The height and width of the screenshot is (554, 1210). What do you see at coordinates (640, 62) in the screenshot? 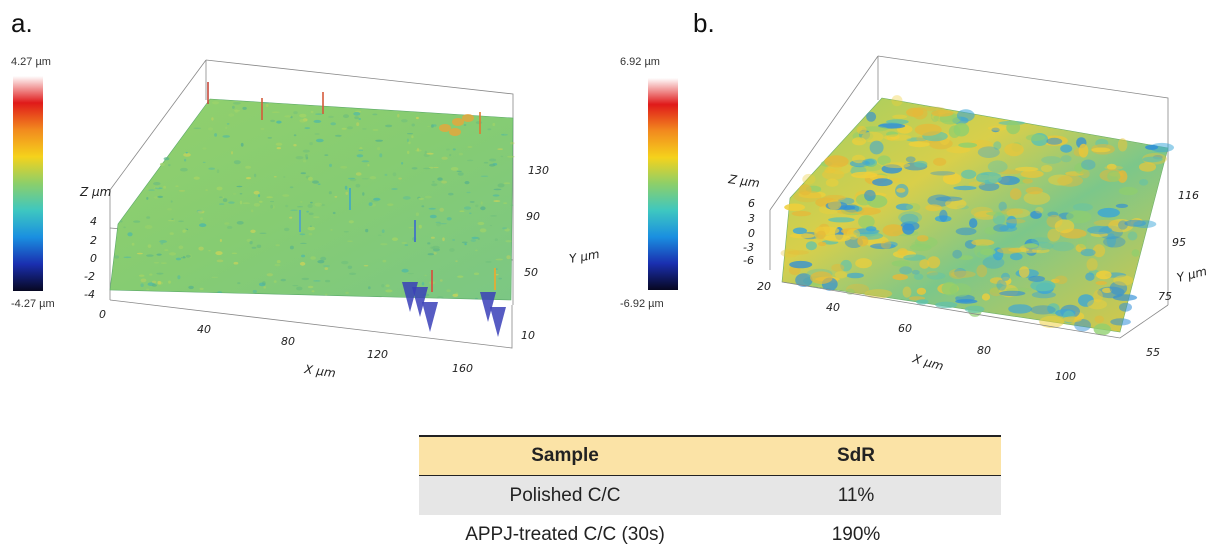
I see `colorbar-b-max-label: 6.92 µm` at bounding box center [640, 62].